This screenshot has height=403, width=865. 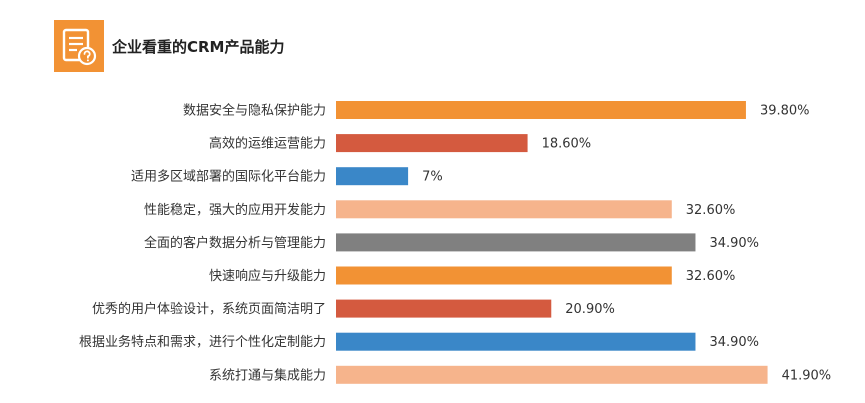 What do you see at coordinates (228, 177) in the screenshot?
I see `category-label: 适用多区域部署的国际化平台能力` at bounding box center [228, 177].